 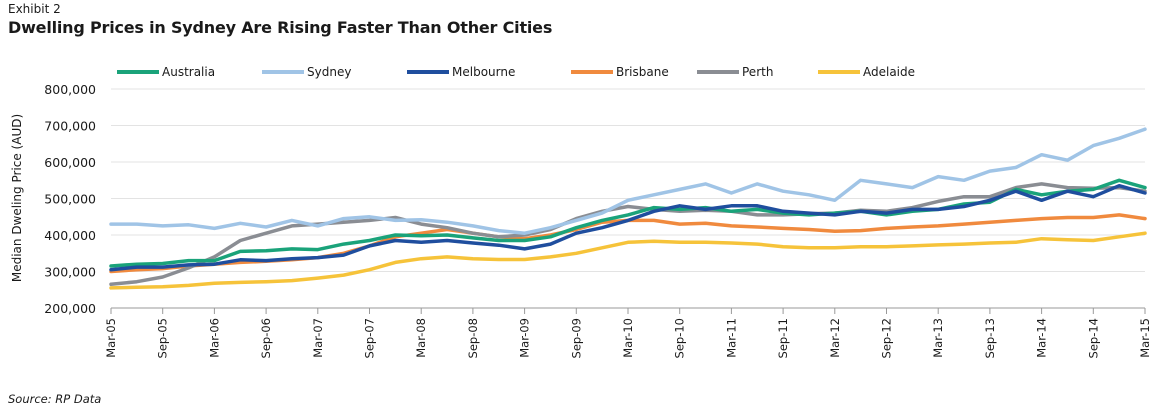 What do you see at coordinates (889, 72) in the screenshot?
I see `legend-label: Adelaide` at bounding box center [889, 72].